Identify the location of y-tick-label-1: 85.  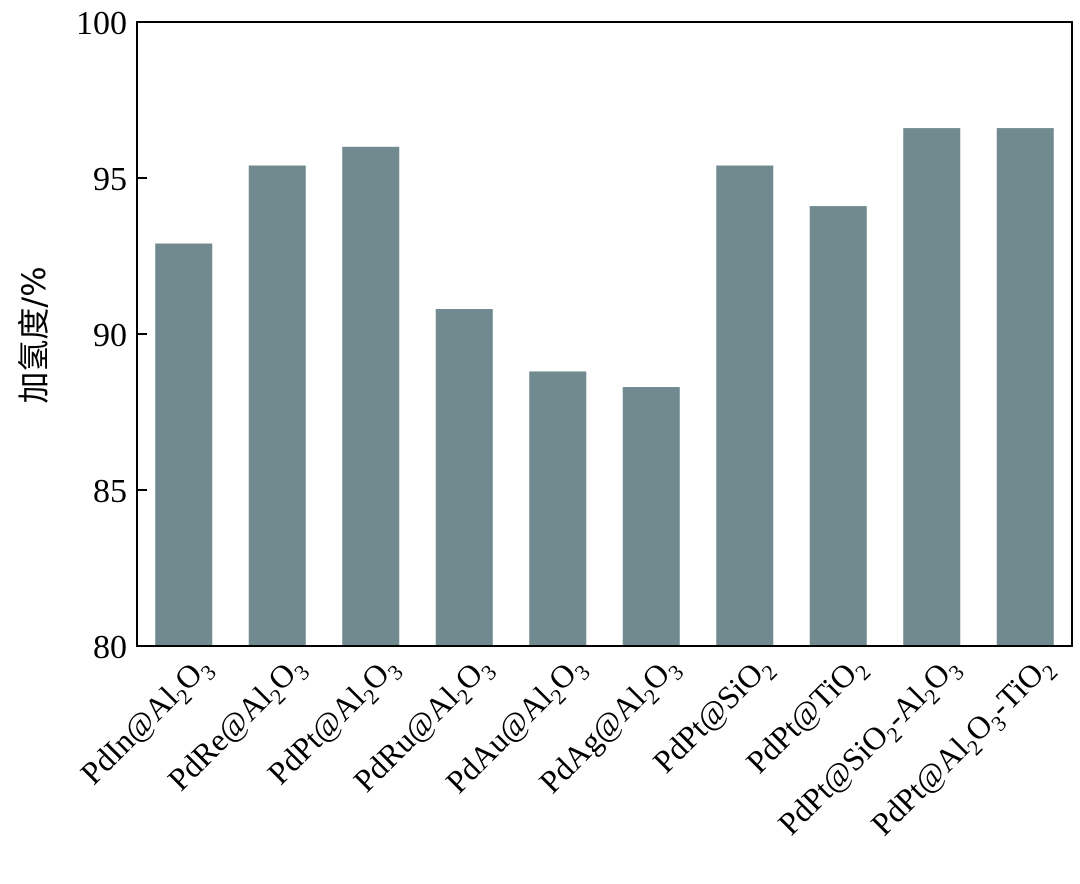
(110, 491).